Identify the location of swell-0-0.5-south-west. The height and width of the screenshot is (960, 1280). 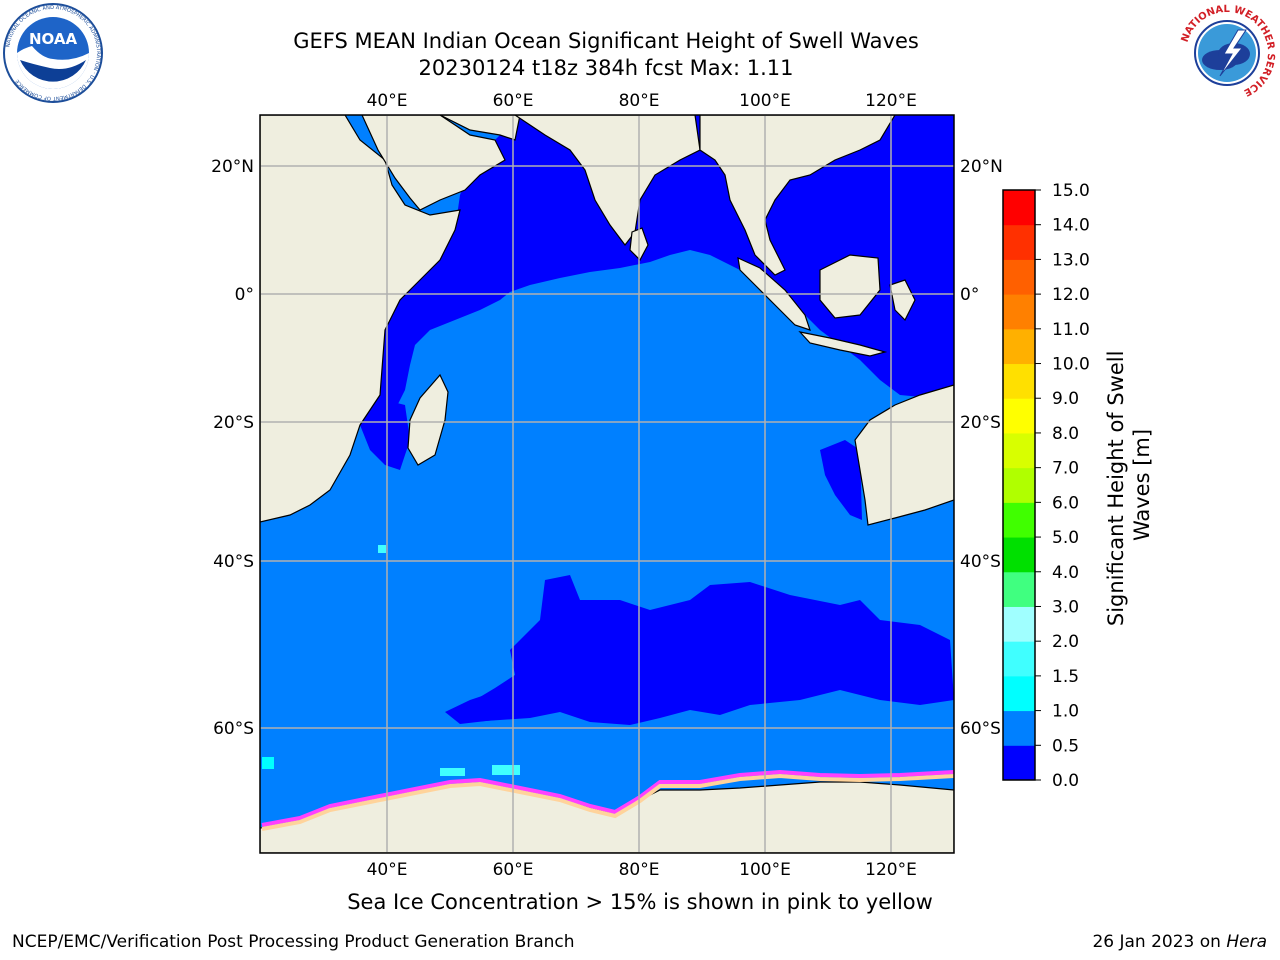
(477, 707).